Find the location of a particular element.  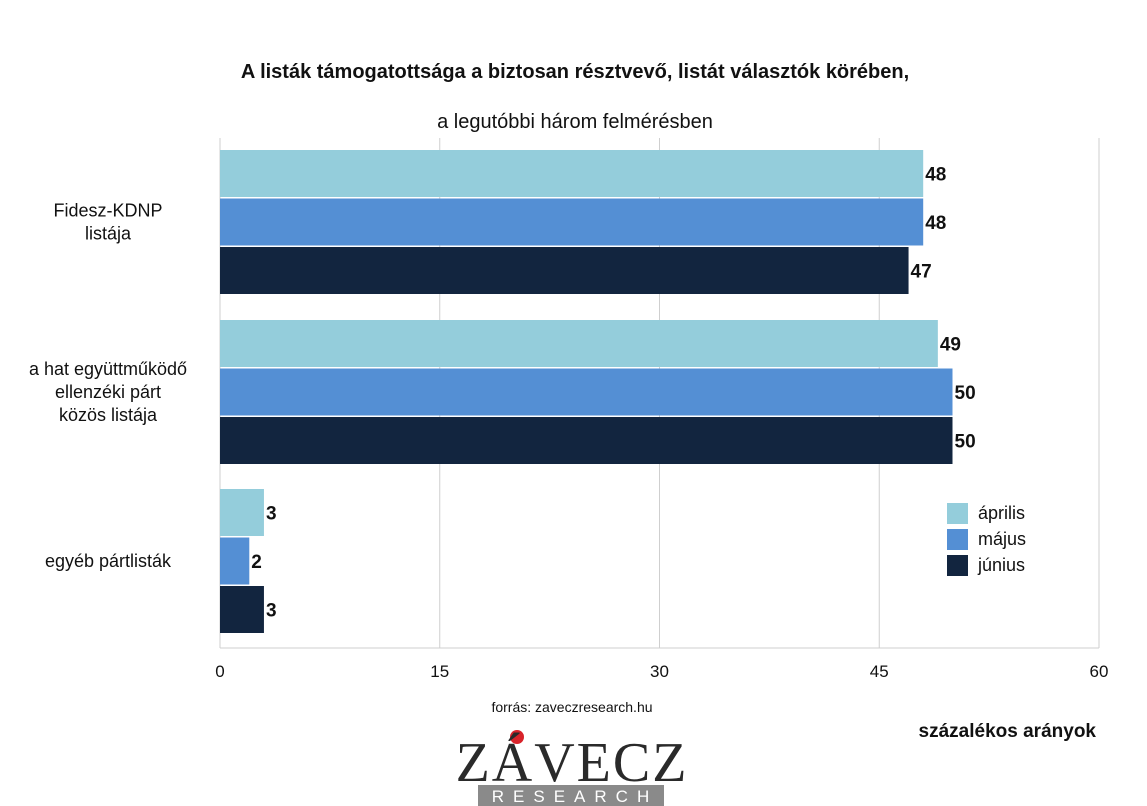

data-label: 2 is located at coordinates (256, 562).